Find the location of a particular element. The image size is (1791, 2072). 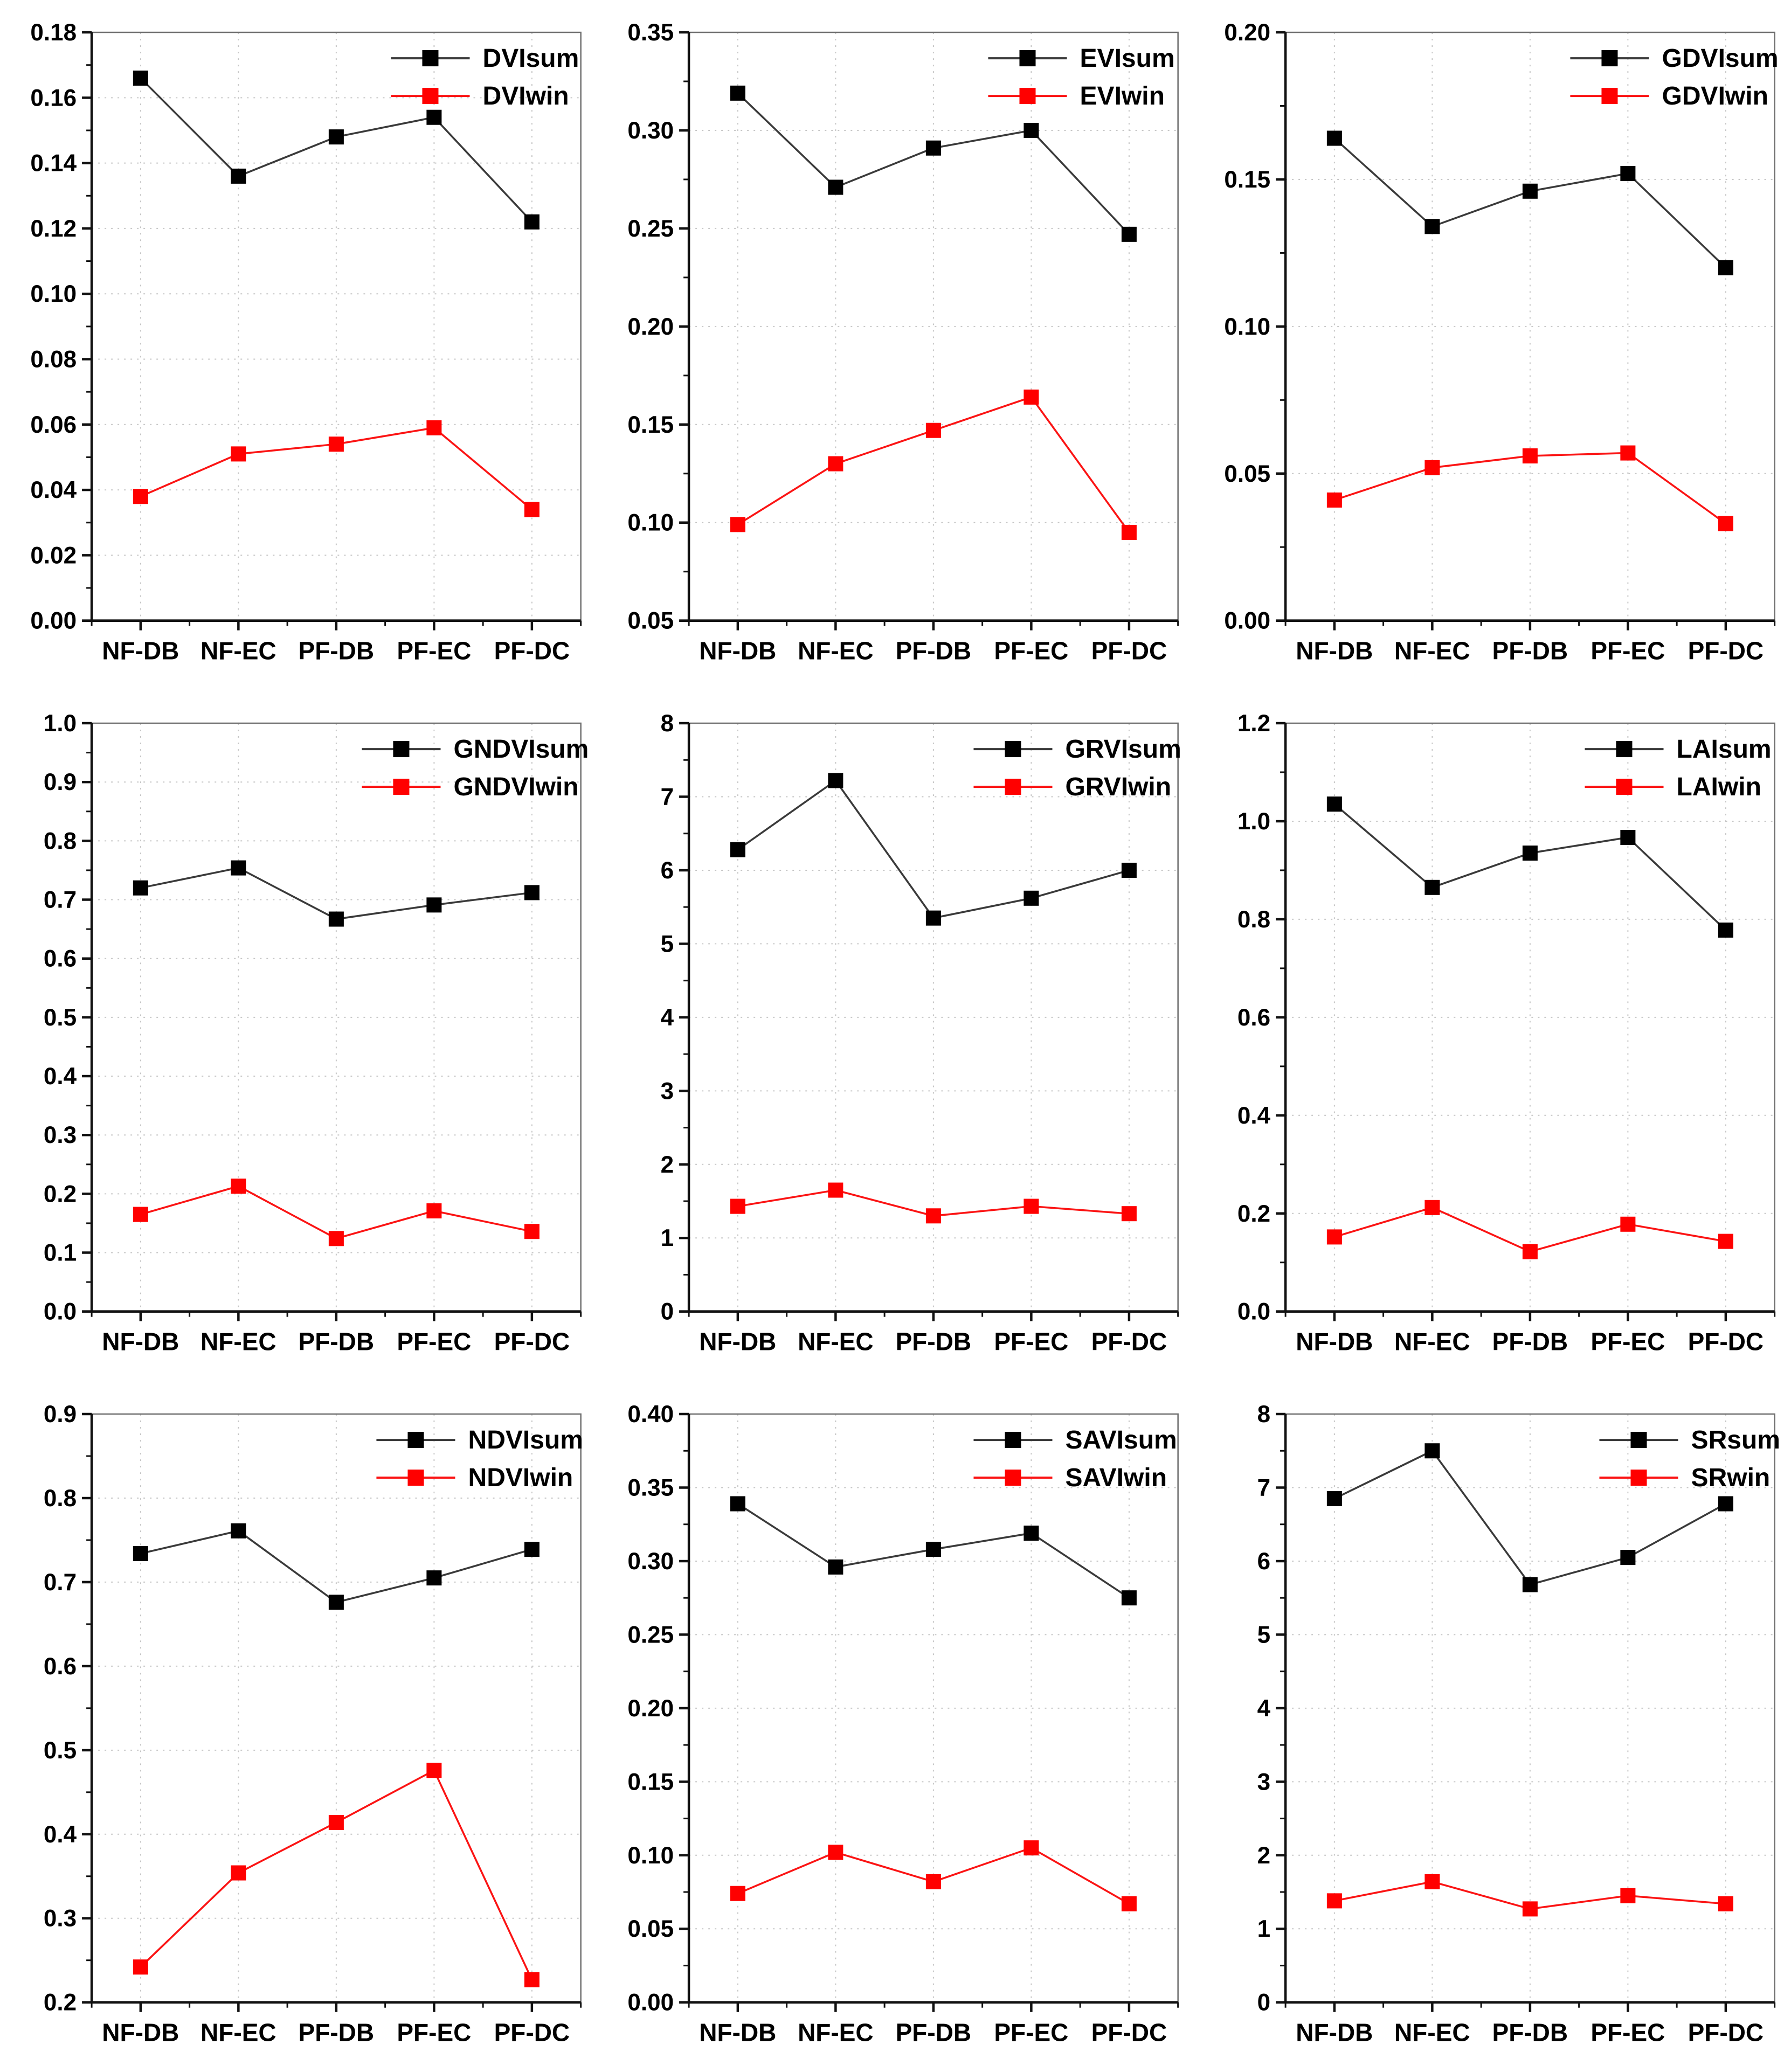

y-tick-label: 0 is located at coordinates (1263, 2002).